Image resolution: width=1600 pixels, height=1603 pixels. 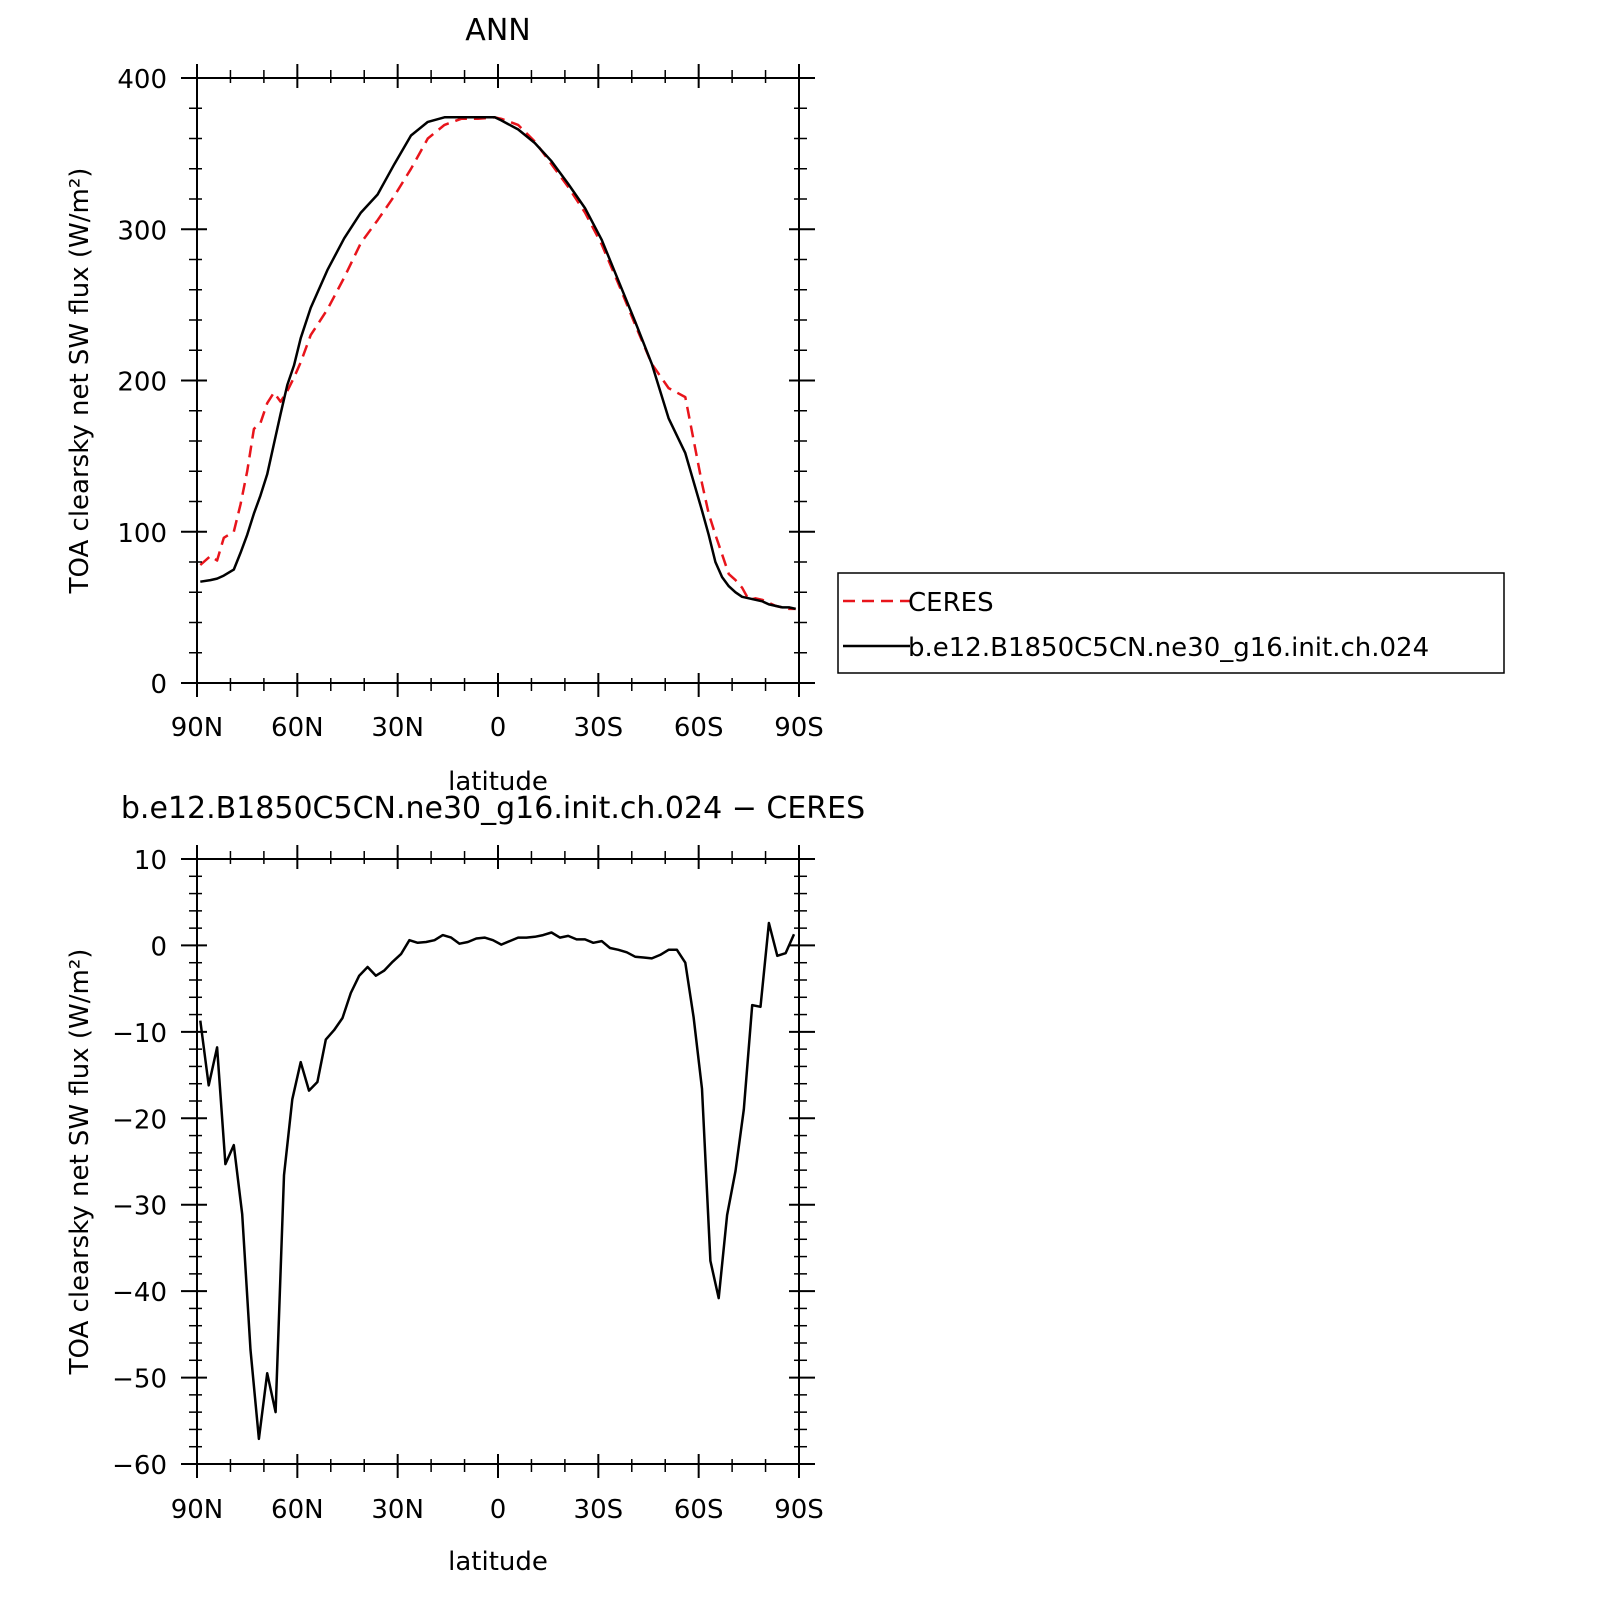 I want to click on y-tick-label: 300, so click(x=142, y=231).